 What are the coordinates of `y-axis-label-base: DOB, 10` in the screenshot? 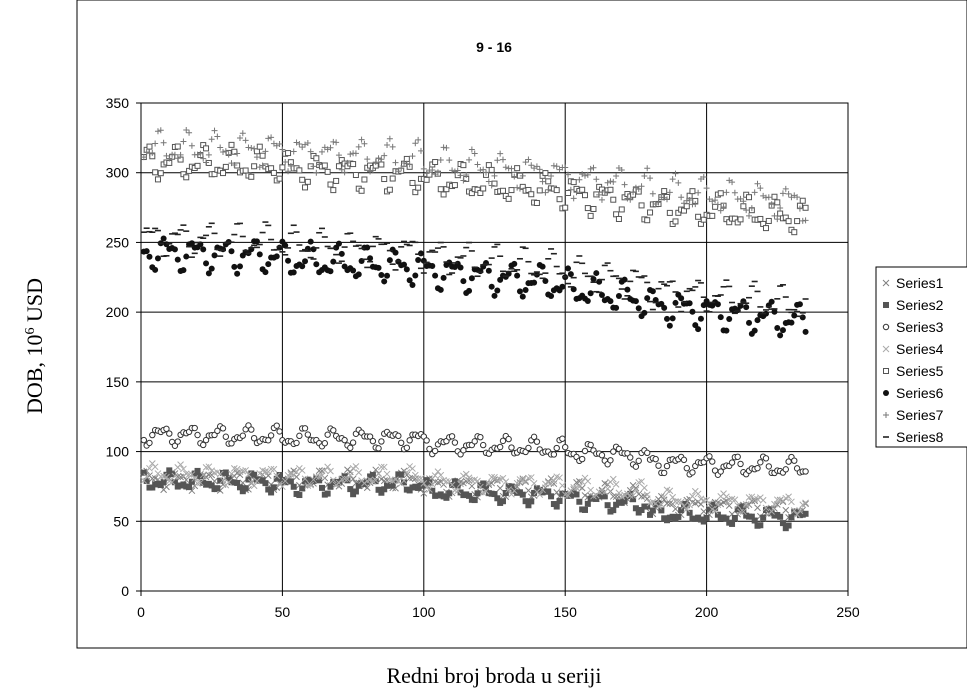 It's located at (34, 374).